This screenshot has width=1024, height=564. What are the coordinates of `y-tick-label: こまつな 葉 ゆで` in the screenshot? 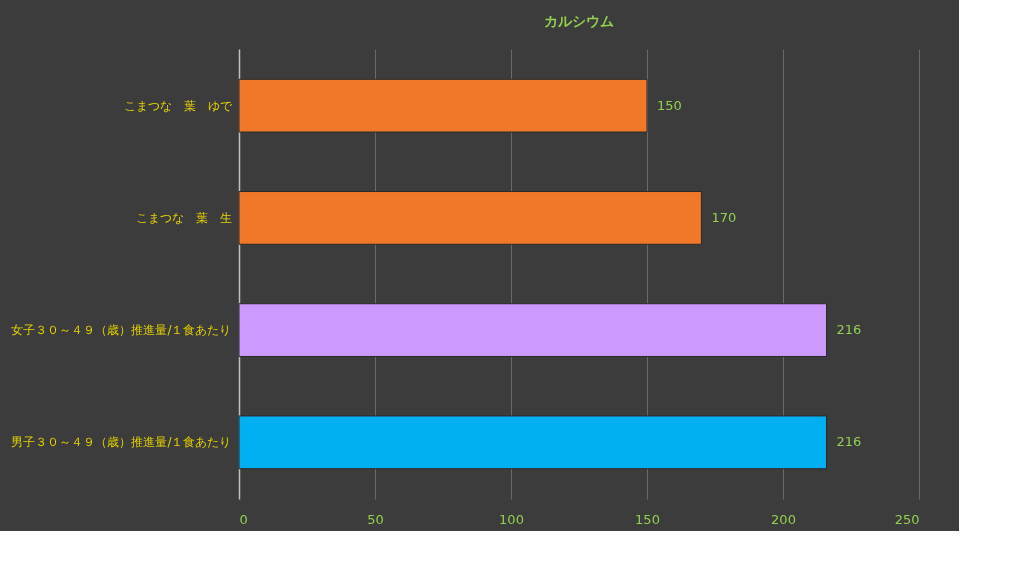 It's located at (178, 105).